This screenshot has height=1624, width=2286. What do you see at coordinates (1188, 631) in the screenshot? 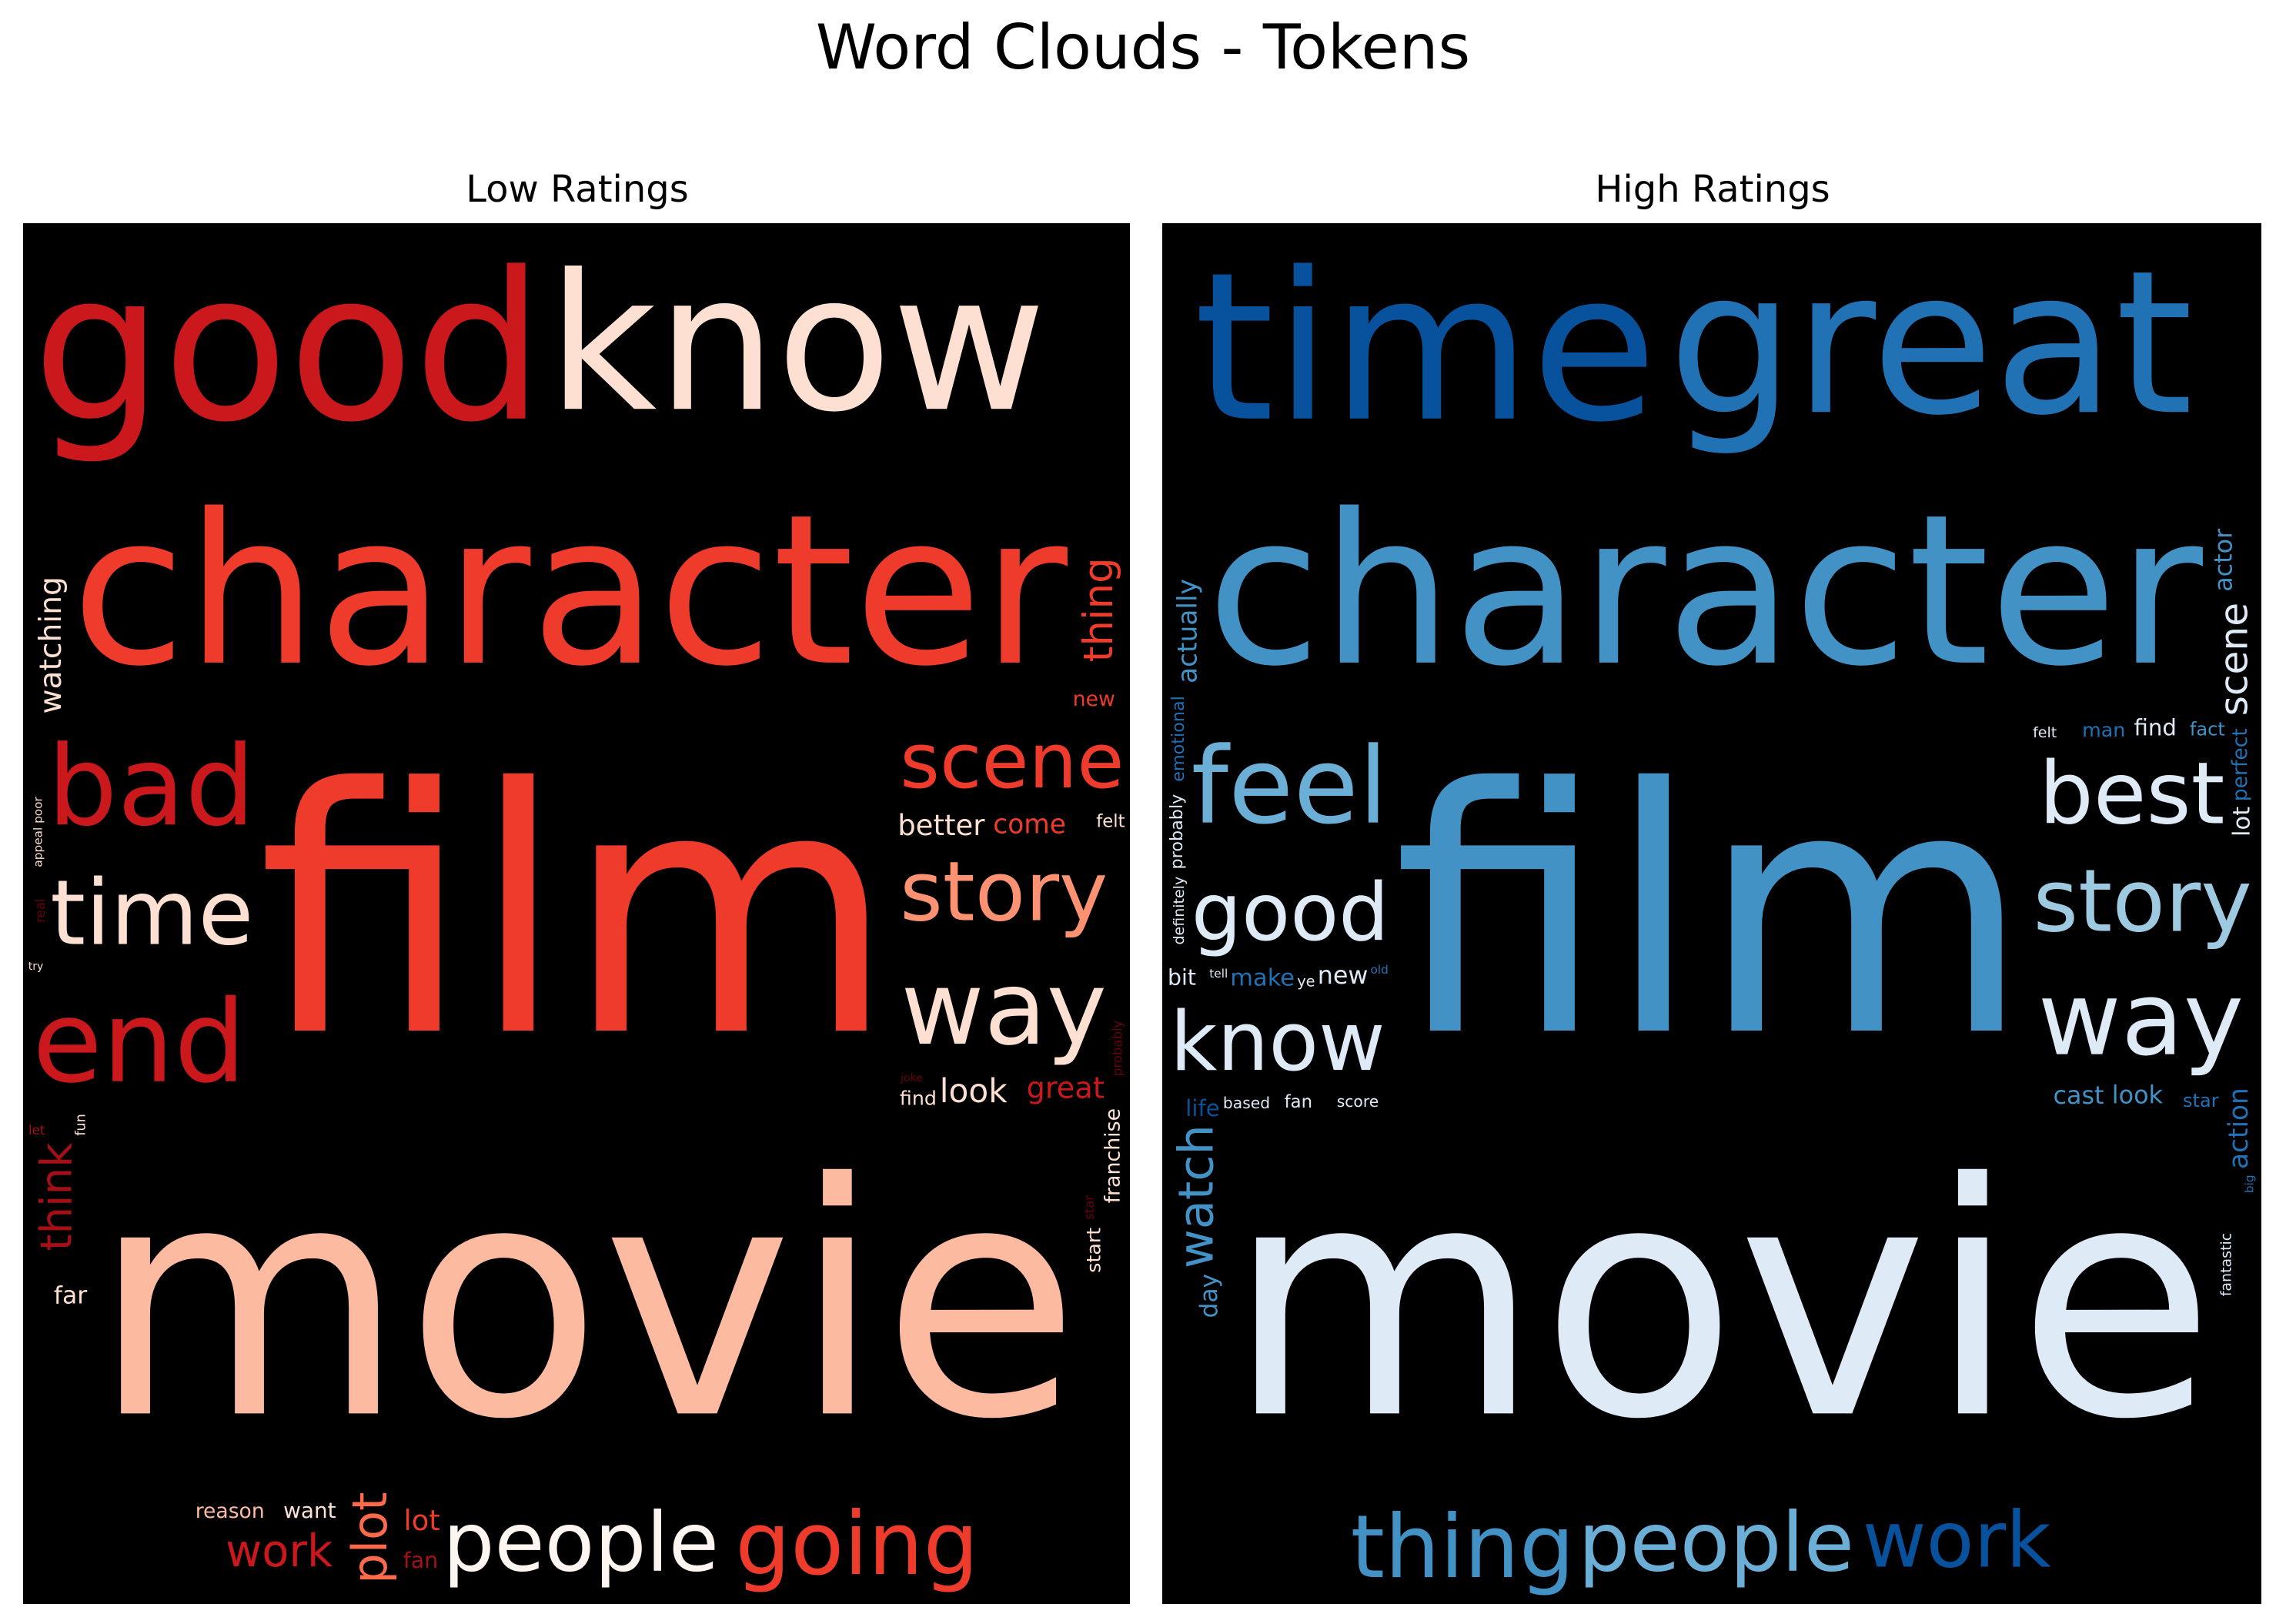
I see `word-high-actually: actually` at bounding box center [1188, 631].